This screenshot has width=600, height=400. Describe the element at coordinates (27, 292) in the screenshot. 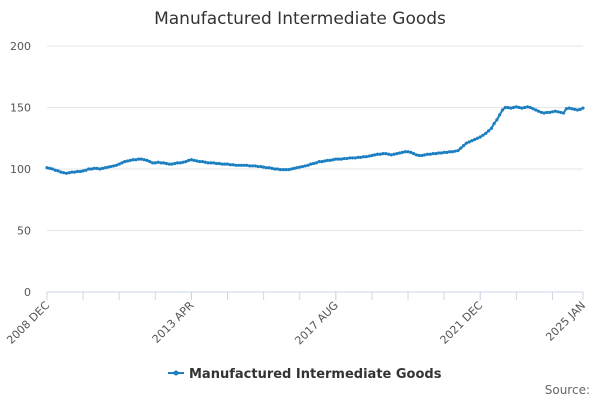

I see `y-tick-label: 0` at that location.